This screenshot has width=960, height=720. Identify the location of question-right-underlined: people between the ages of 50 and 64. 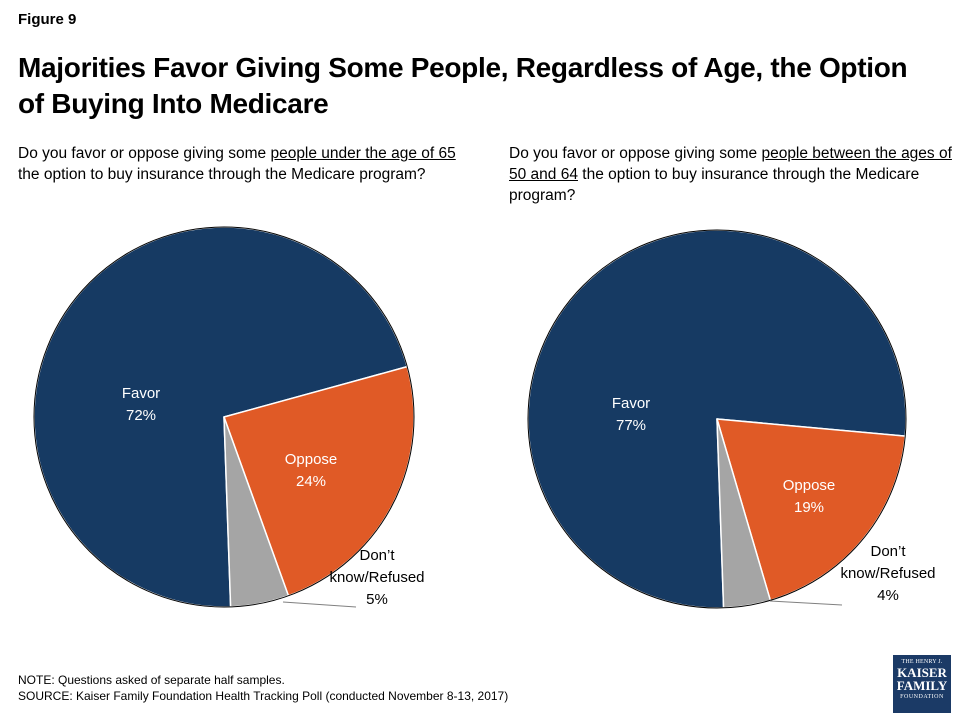
(730, 164).